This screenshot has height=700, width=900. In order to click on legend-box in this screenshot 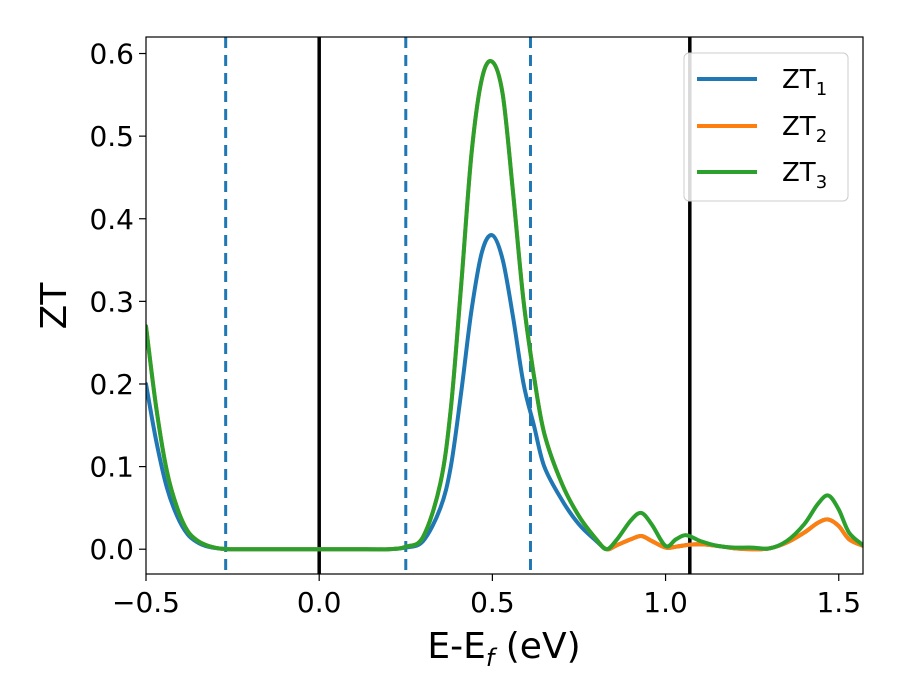, I will do `click(766, 127)`.